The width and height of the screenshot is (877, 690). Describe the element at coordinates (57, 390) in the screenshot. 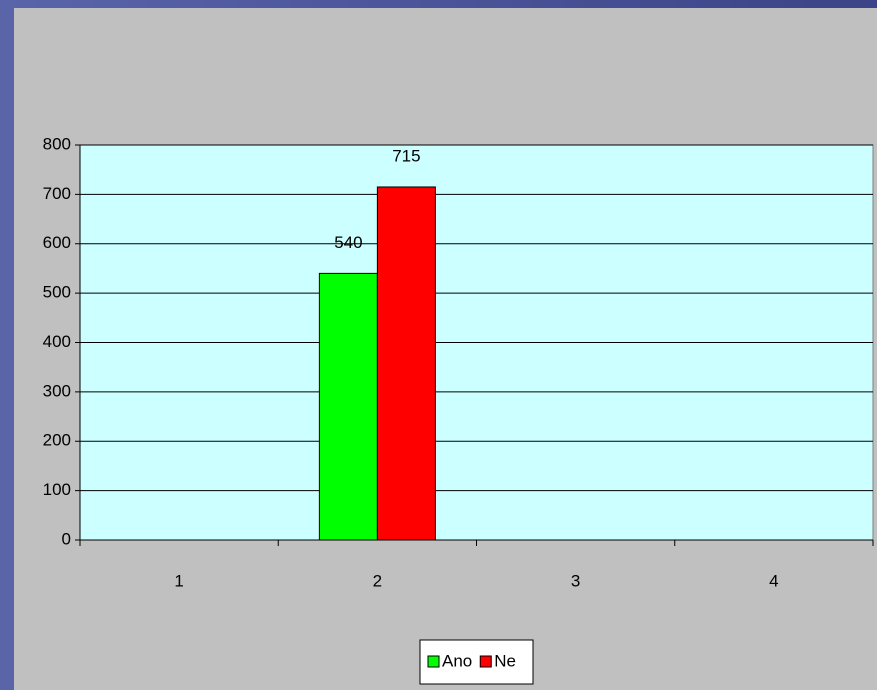

I see `y-tick-label: 300` at that location.